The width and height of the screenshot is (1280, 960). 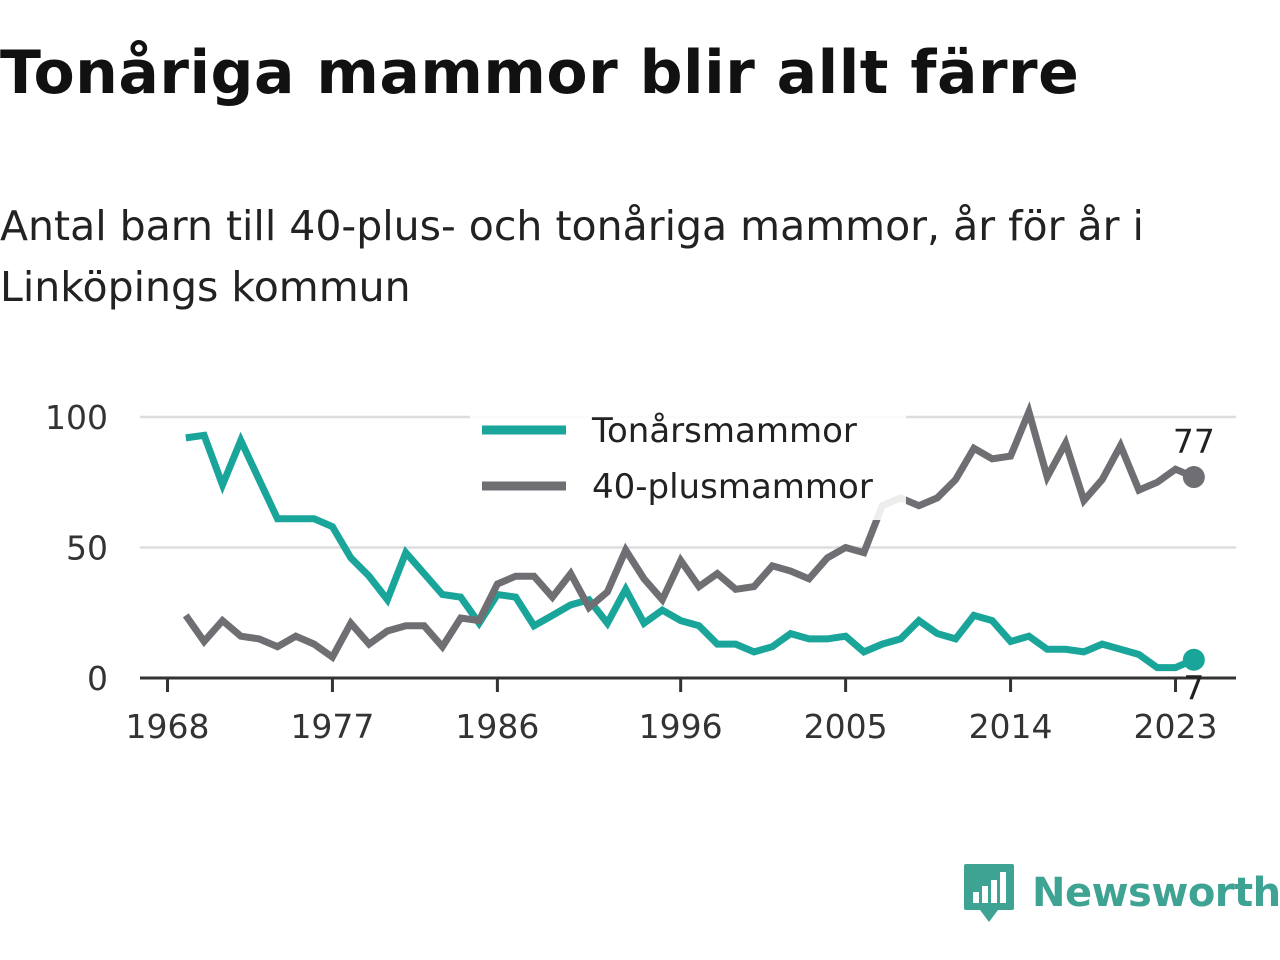 I want to click on x-tick-label-1996: 1996, so click(x=681, y=726).